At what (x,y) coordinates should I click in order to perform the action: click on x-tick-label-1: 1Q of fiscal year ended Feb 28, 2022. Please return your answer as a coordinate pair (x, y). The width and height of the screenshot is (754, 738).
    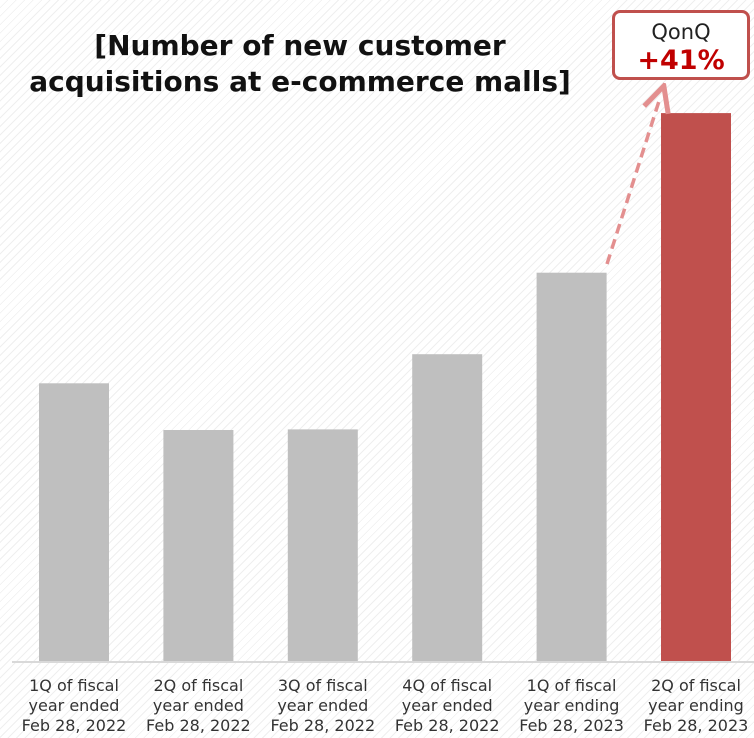
    Looking at the image, I should click on (74, 706).